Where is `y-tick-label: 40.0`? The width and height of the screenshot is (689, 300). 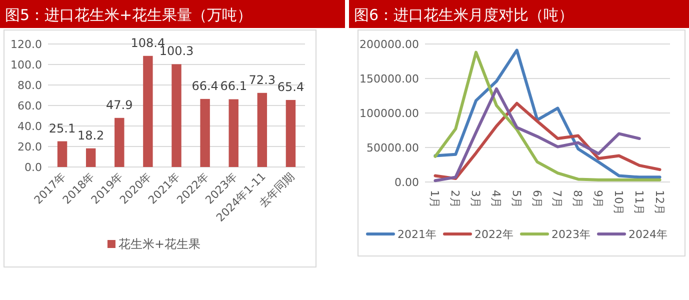 y-tick-label: 40.0 is located at coordinates (30, 126).